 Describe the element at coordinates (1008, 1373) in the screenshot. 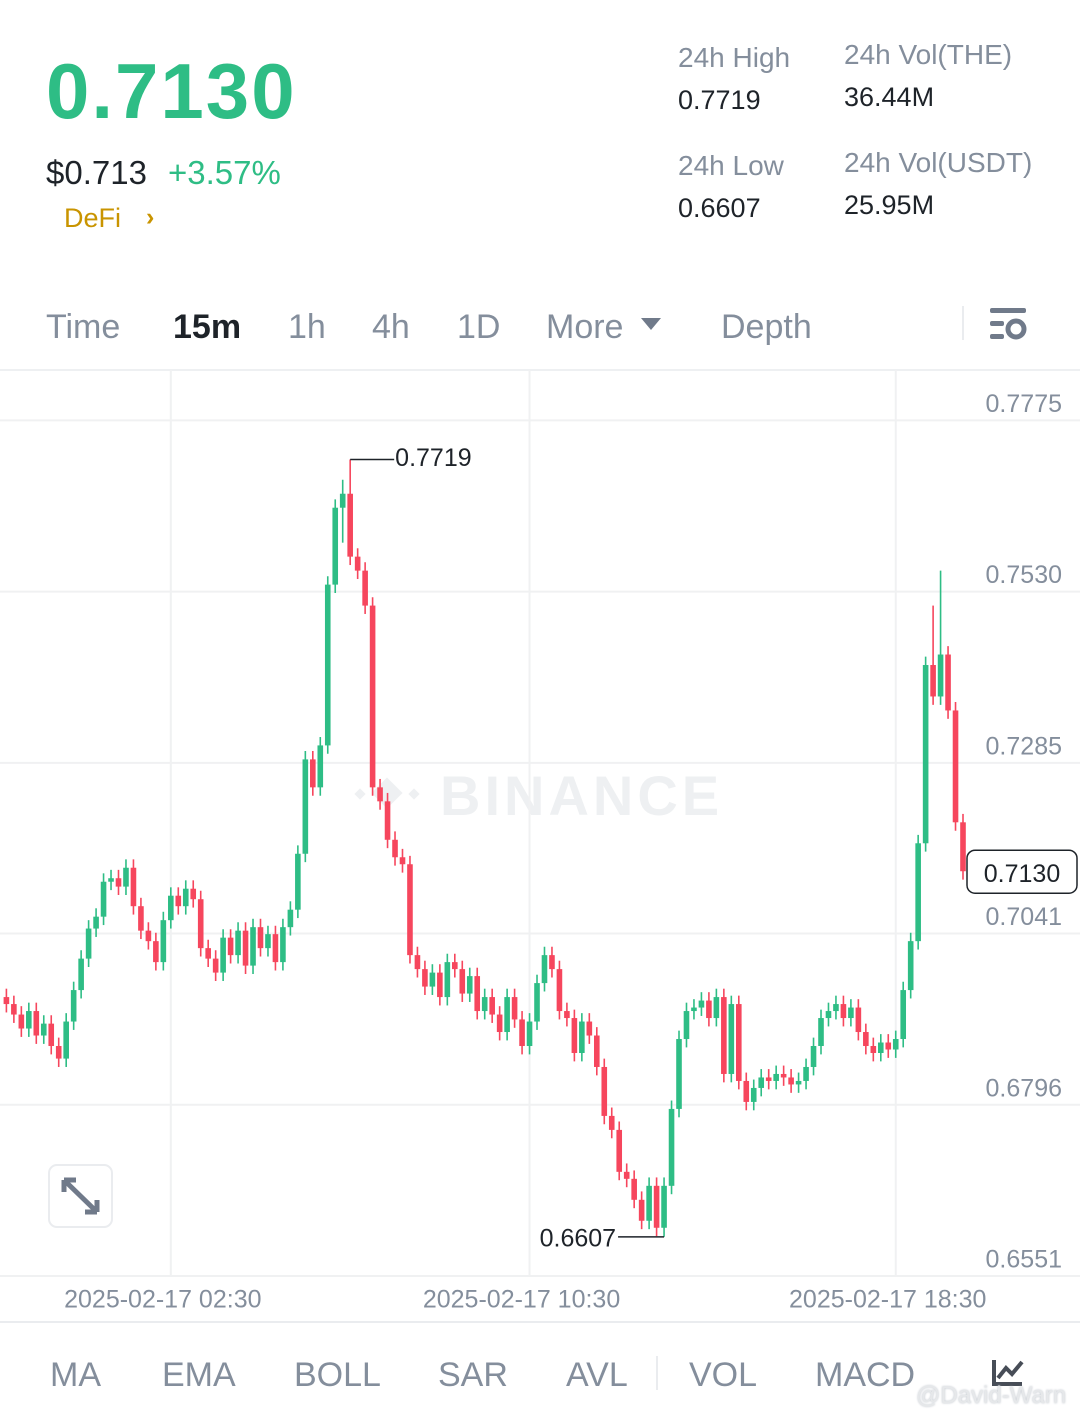

I see `chart-tools-icon` at that location.